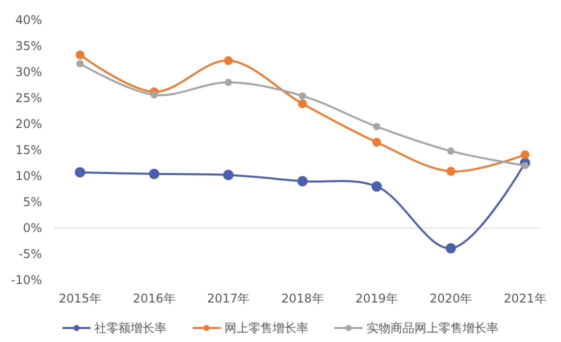 This screenshot has height=342, width=561. Describe the element at coordinates (28, 19) in the screenshot. I see `y-tick-label: 40%` at that location.